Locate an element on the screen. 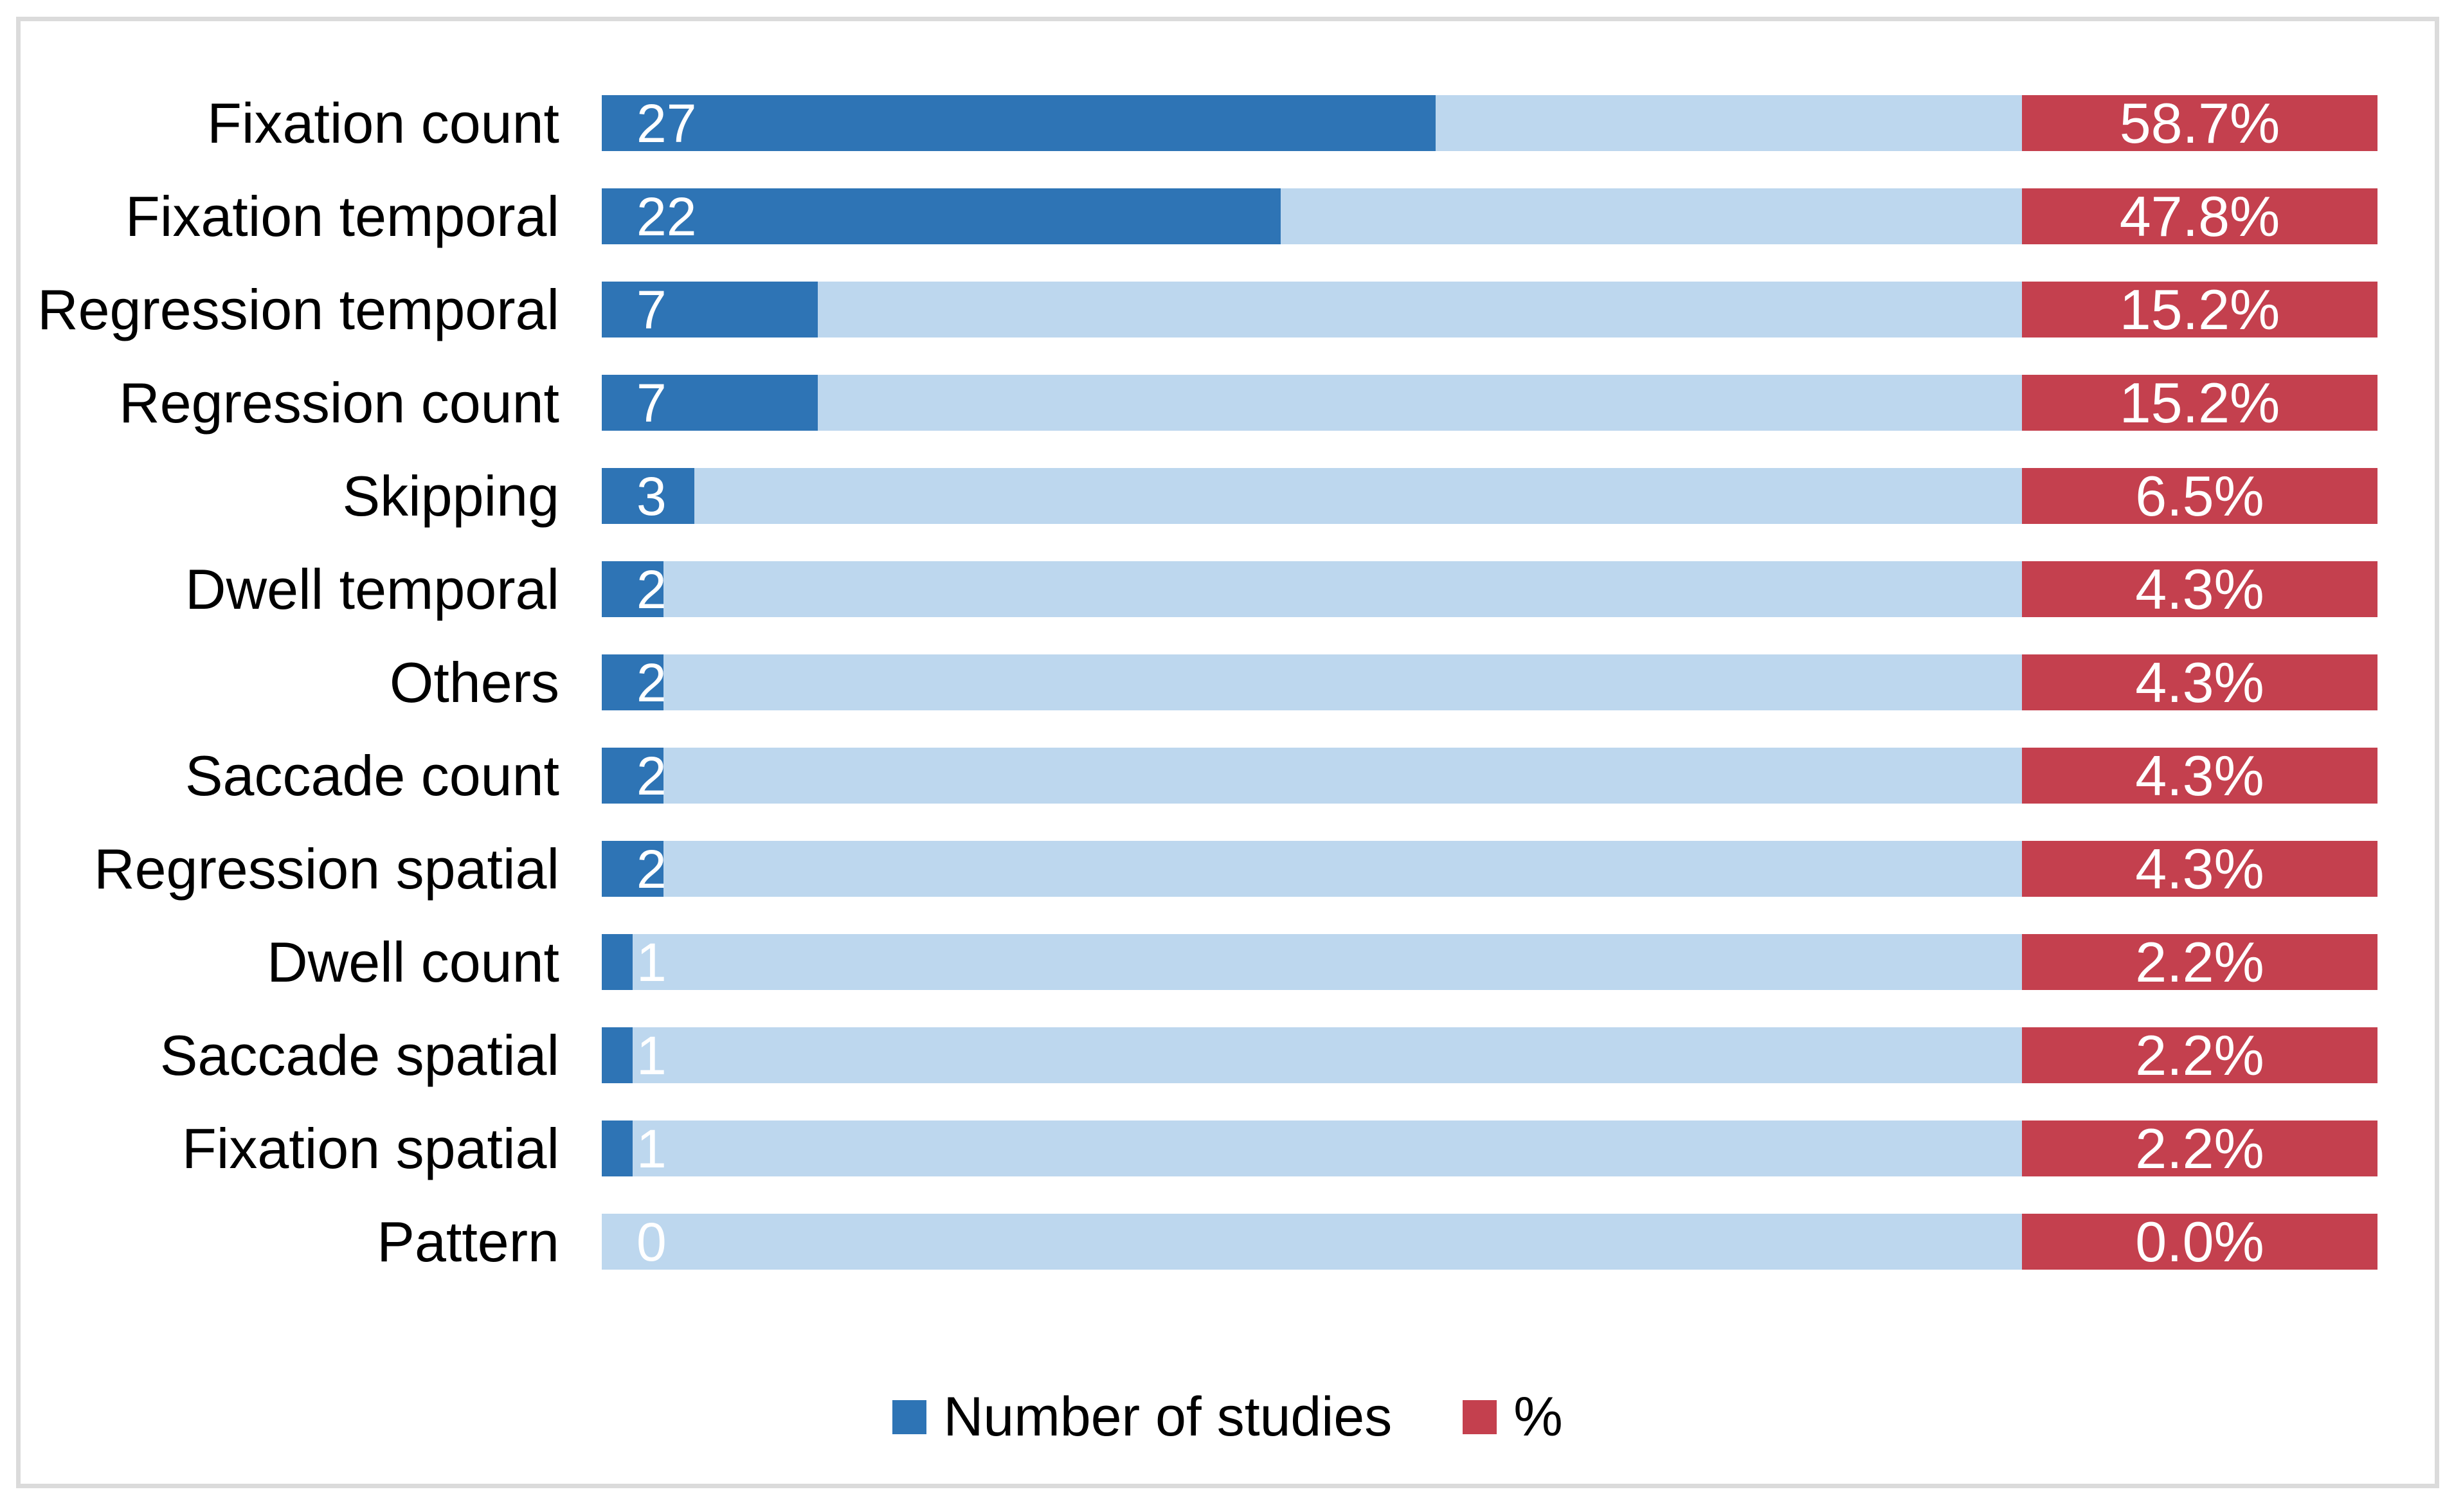 The height and width of the screenshot is (1512, 2463). category-label: Skipping is located at coordinates (450, 496).